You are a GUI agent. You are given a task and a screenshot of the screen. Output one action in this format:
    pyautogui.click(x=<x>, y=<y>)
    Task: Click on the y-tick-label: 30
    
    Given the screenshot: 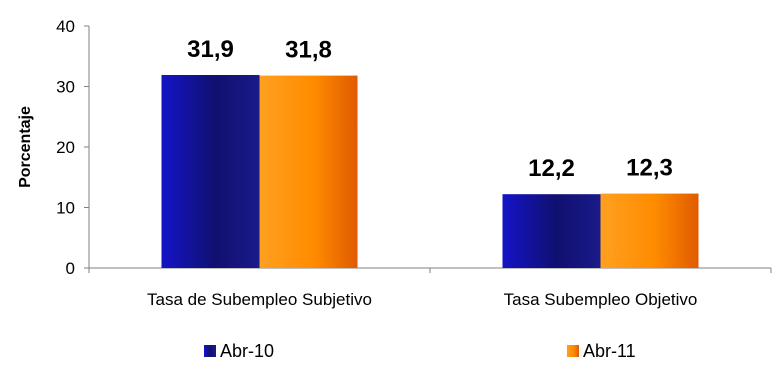 What is the action you would take?
    pyautogui.click(x=65, y=87)
    